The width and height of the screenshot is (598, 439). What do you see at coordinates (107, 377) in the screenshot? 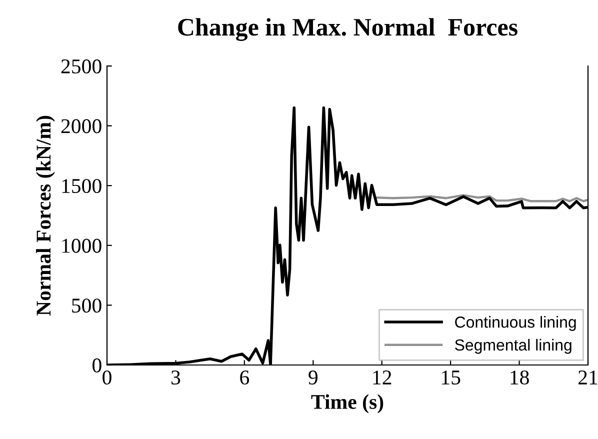
I see `x-tick-label: 0` at bounding box center [107, 377].